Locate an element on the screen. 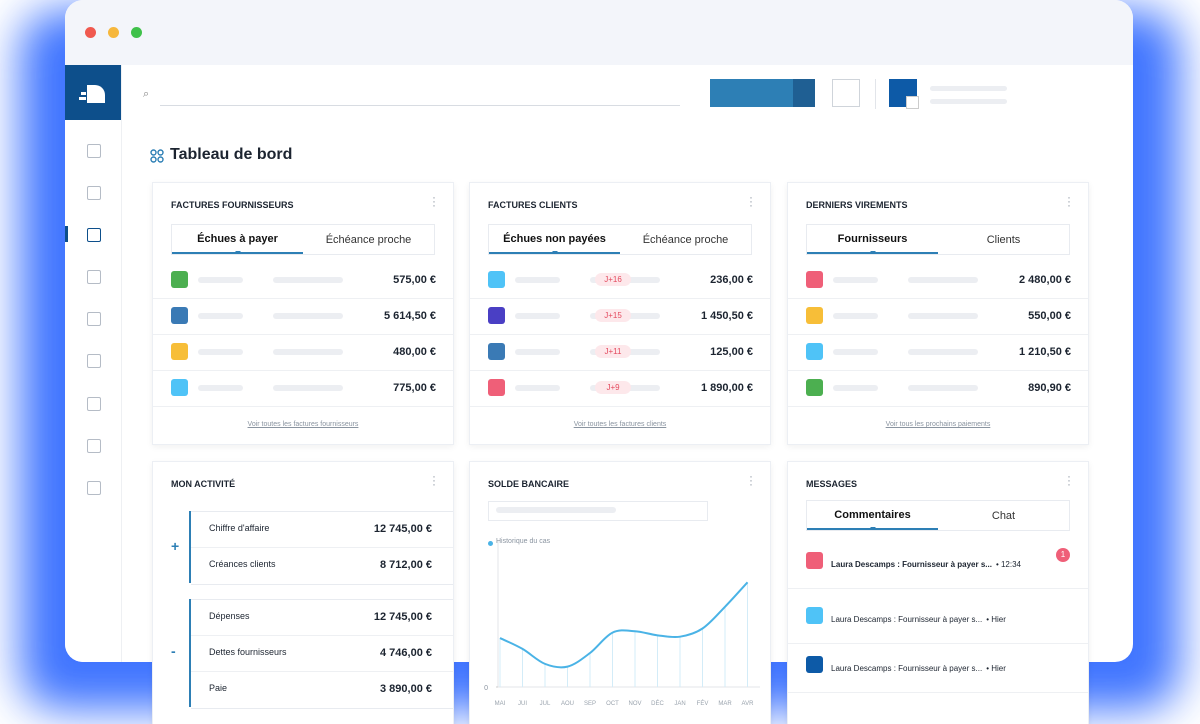  line-series is located at coordinates (624, 625).